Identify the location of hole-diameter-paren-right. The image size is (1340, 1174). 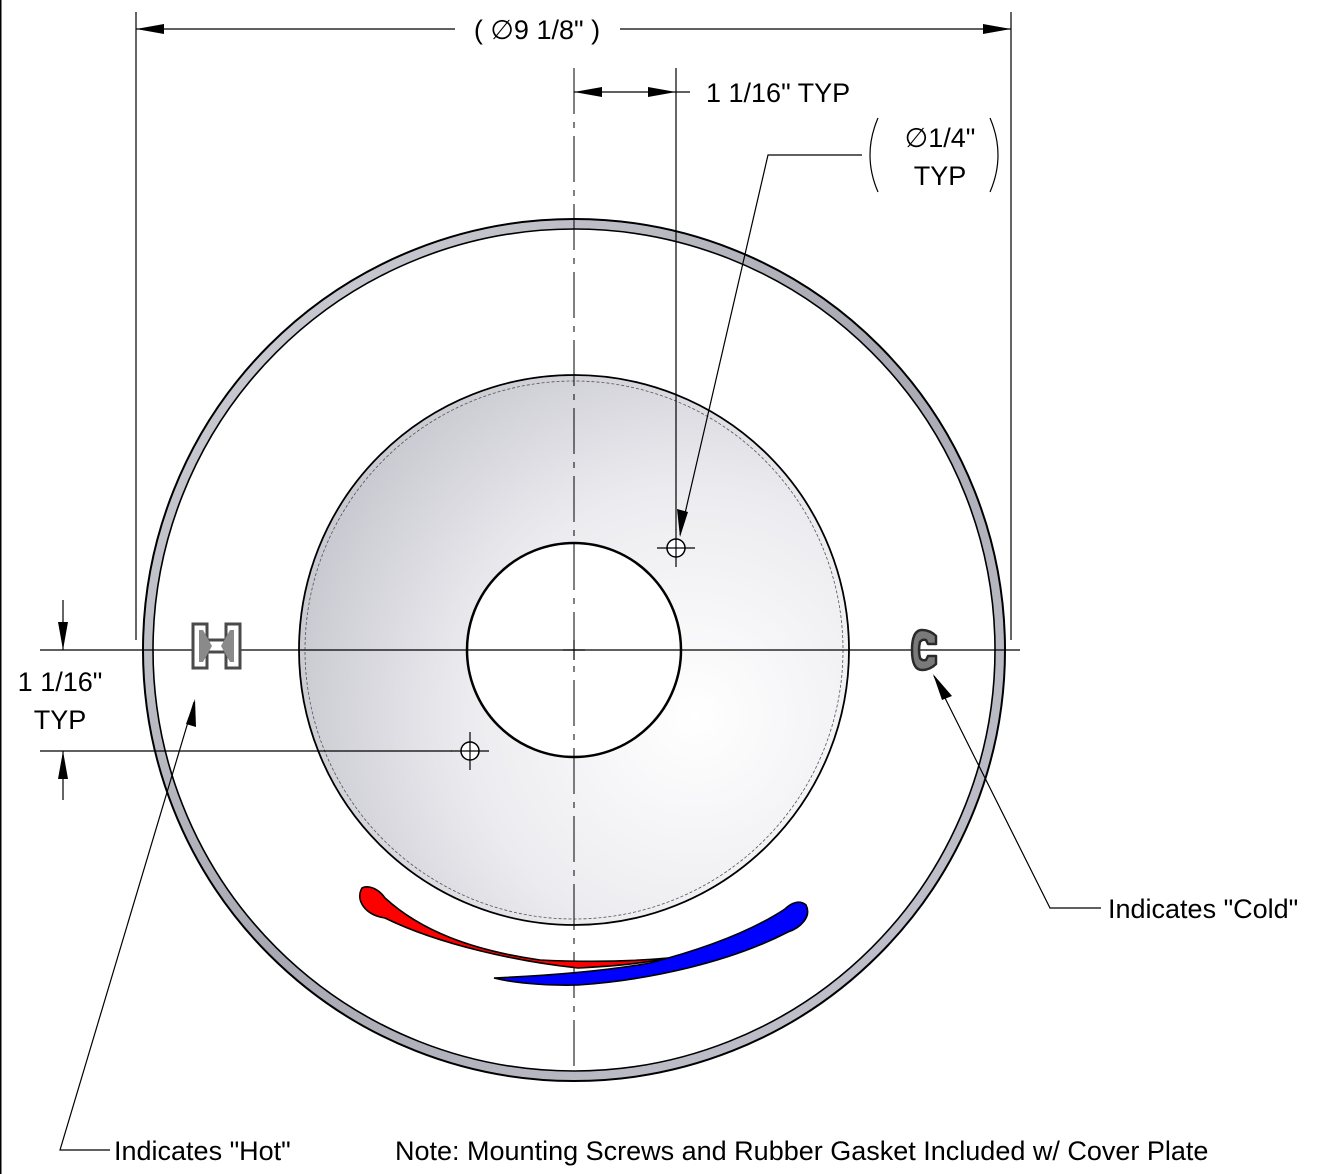
(994, 155).